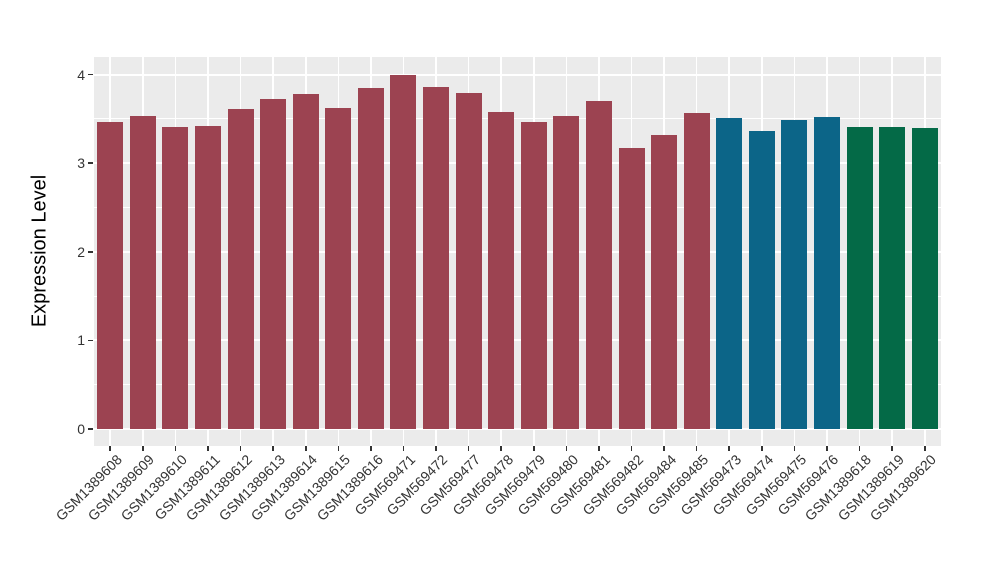  What do you see at coordinates (81, 429) in the screenshot?
I see `y-tick-label: 0` at bounding box center [81, 429].